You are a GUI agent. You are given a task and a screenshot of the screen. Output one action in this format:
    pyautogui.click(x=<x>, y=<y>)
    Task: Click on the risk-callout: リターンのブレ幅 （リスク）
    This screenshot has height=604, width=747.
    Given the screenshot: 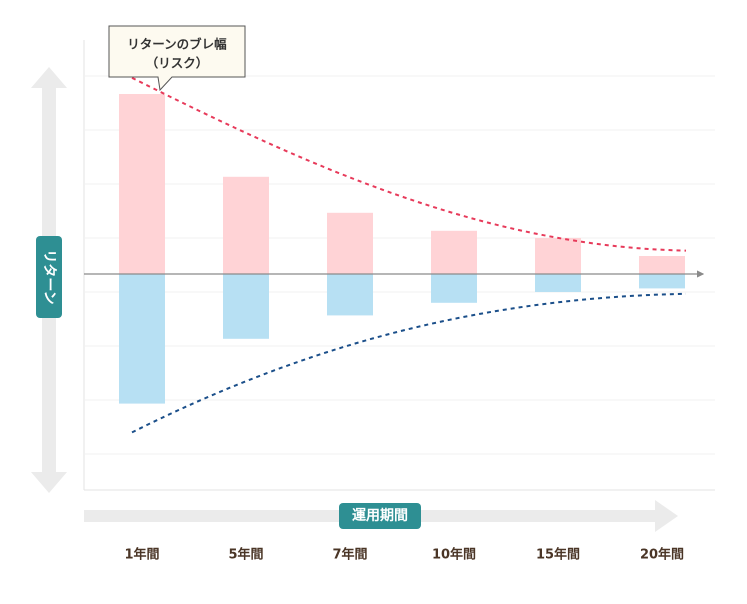 What is the action you would take?
    pyautogui.click(x=177, y=58)
    